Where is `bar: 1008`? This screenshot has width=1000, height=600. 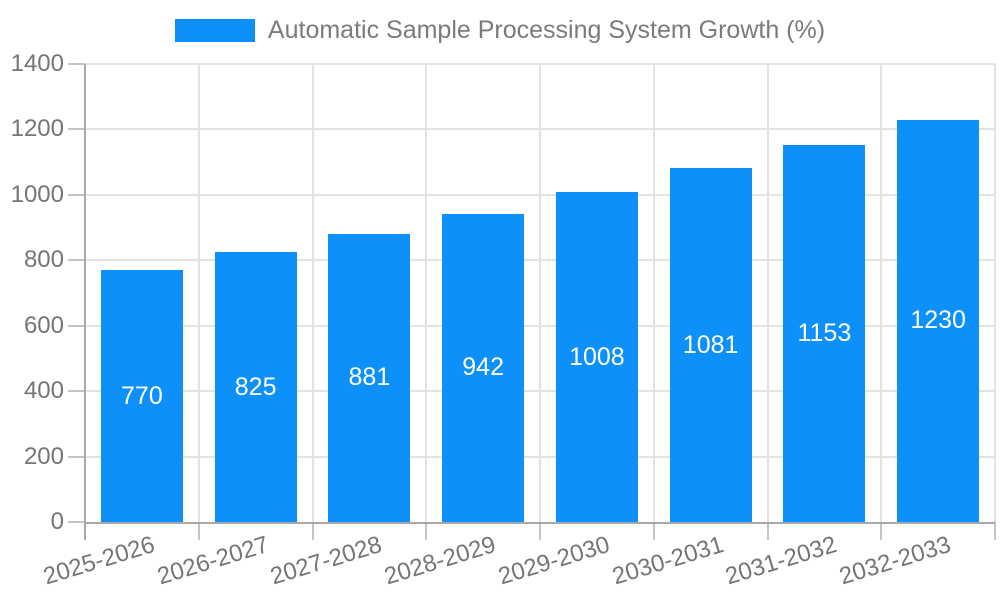 bar: 1008 is located at coordinates (596, 357).